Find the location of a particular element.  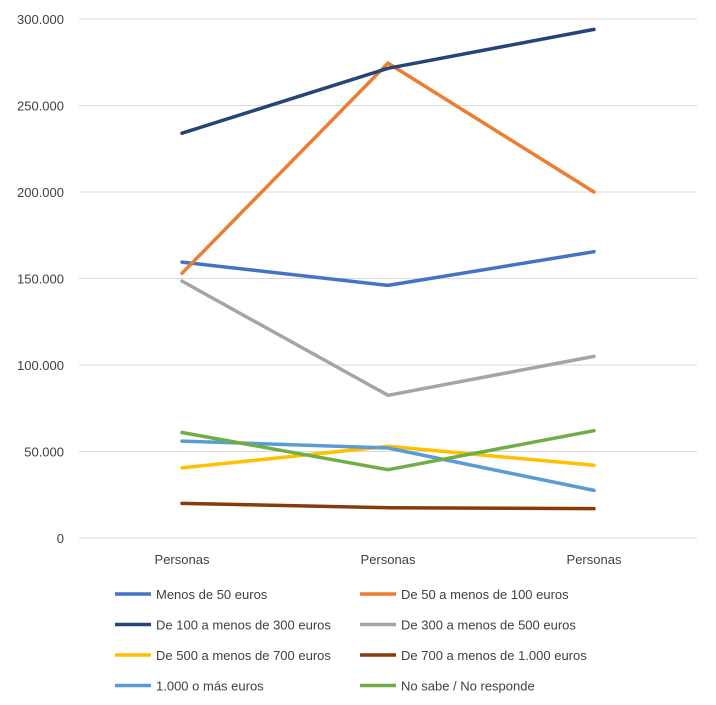

legend-label: 1.000 o más euros is located at coordinates (210, 686).